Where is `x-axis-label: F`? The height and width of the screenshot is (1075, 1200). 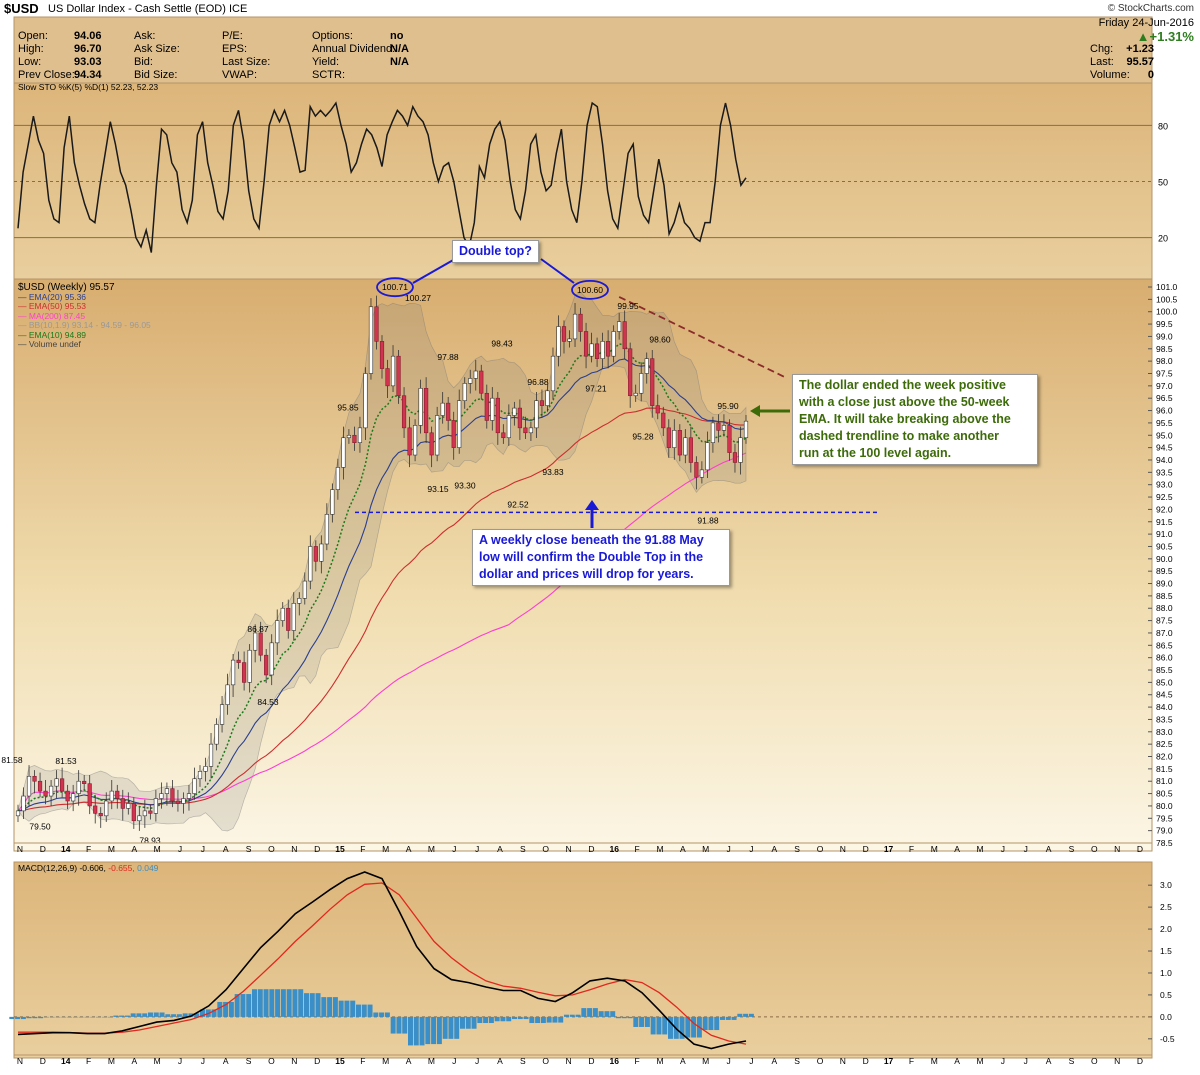 x-axis-label: F is located at coordinates (911, 1061).